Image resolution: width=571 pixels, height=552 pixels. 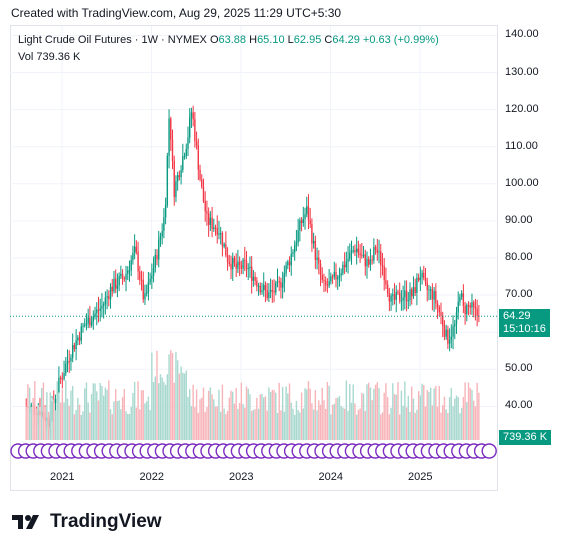 What do you see at coordinates (525, 437) in the screenshot?
I see `volume-badge: 739.36 K` at bounding box center [525, 437].